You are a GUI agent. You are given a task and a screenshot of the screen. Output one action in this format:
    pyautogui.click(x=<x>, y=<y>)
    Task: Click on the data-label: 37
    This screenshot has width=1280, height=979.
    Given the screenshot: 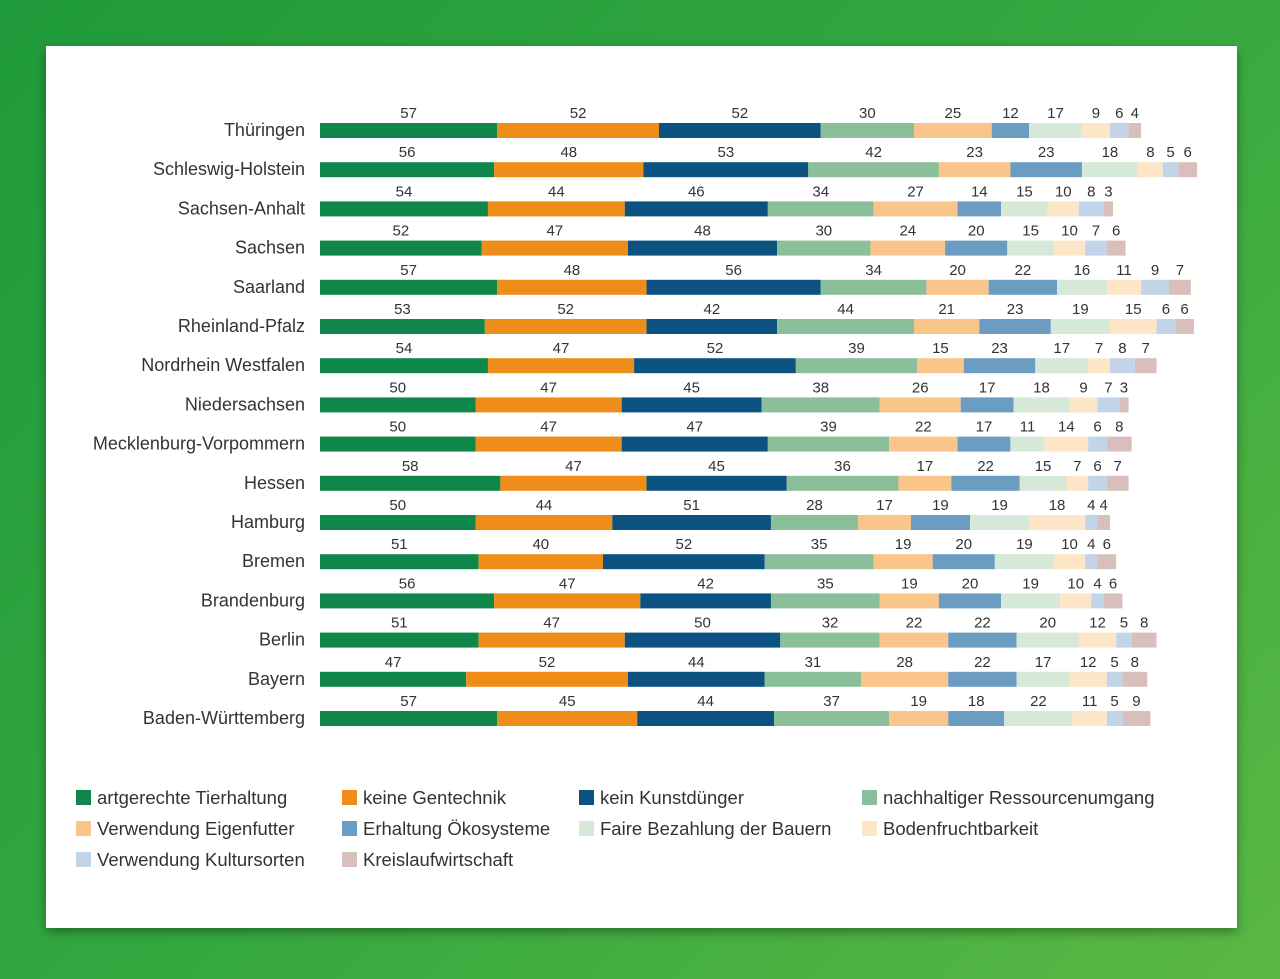 What is the action you would take?
    pyautogui.click(x=831, y=701)
    